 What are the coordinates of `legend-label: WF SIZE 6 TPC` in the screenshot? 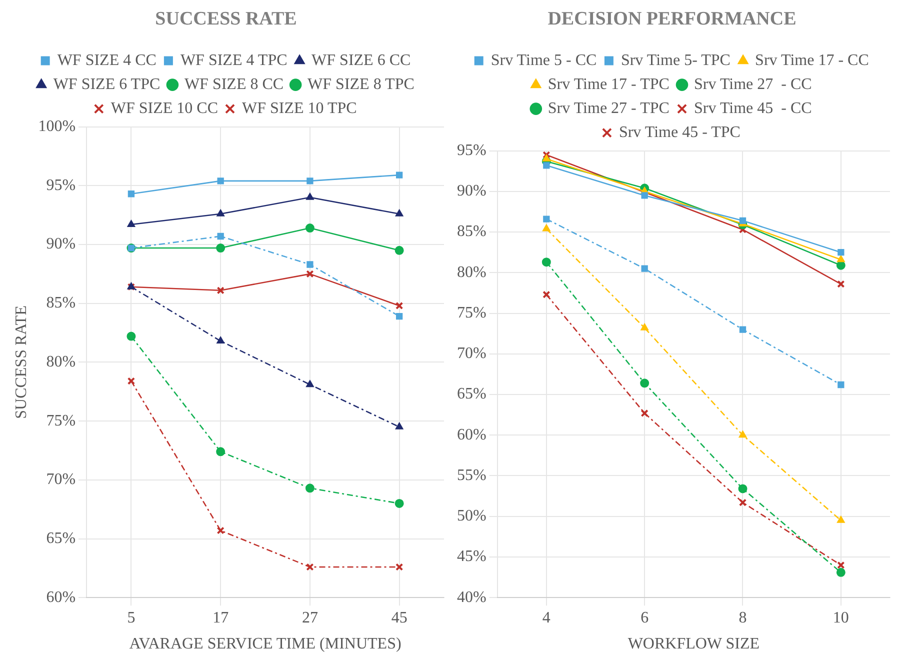 It's located at (106, 85).